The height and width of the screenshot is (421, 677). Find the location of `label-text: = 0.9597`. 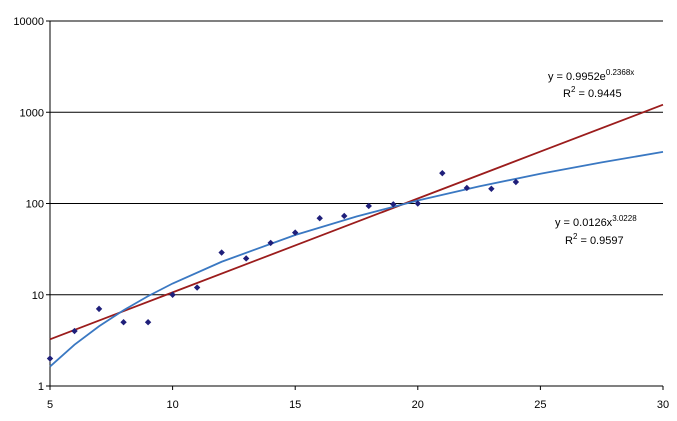

label-text: = 0.9597 is located at coordinates (600, 241).